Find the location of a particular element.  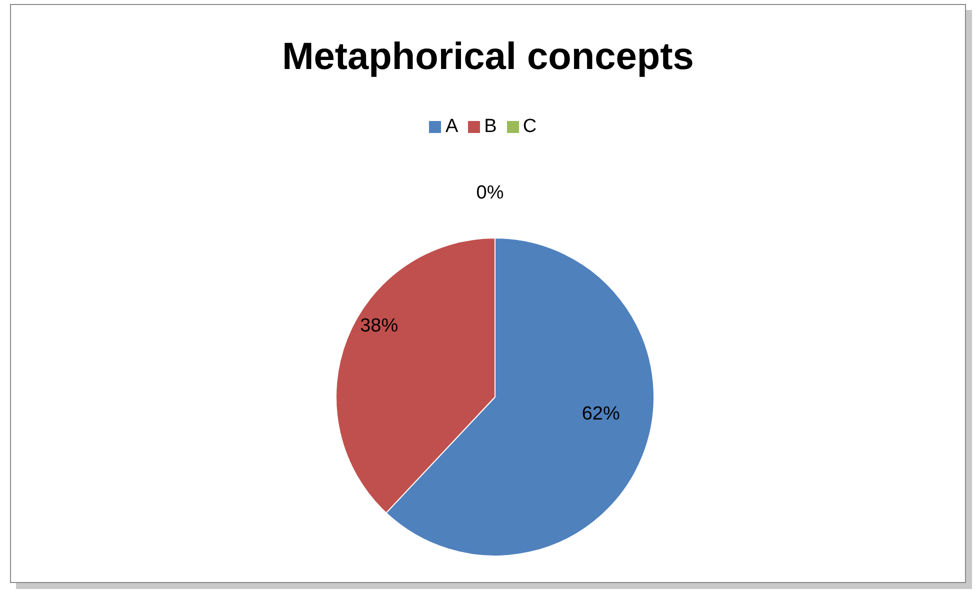

data-label: 62% is located at coordinates (601, 413).